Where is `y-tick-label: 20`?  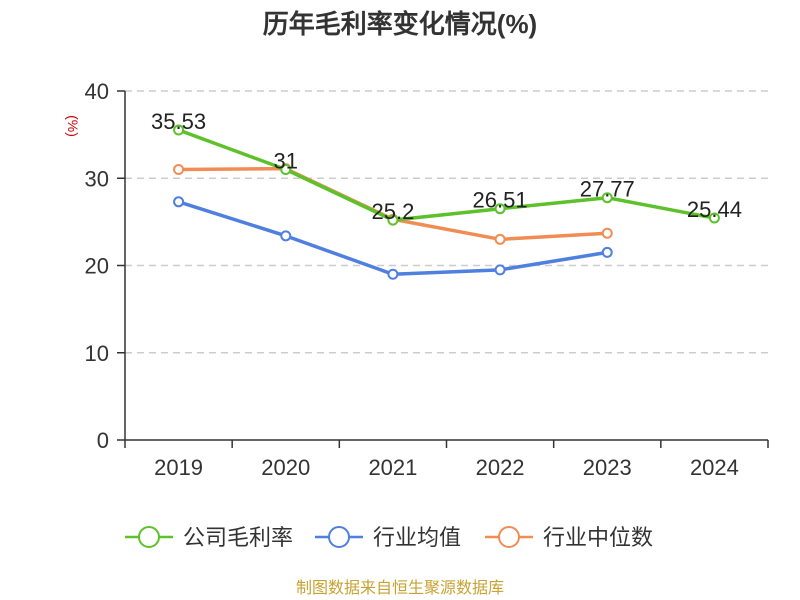
y-tick-label: 20 is located at coordinates (97, 266).